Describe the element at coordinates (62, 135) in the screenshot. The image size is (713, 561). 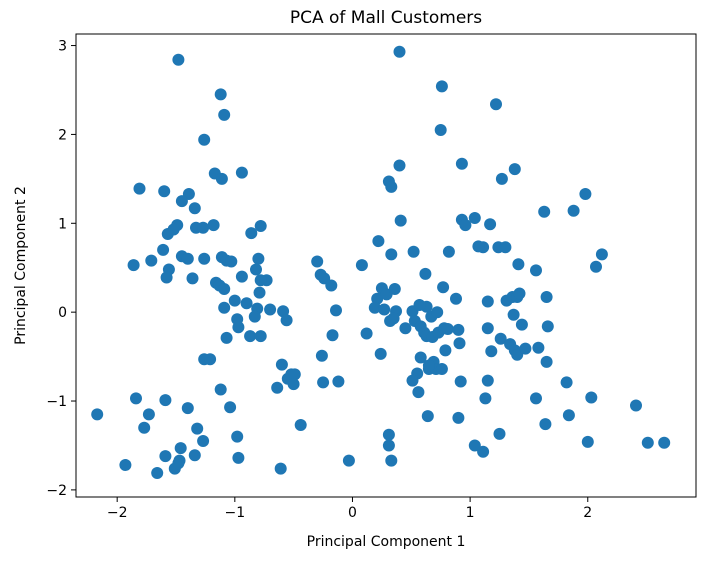
I see `y-tick-label: 2` at that location.